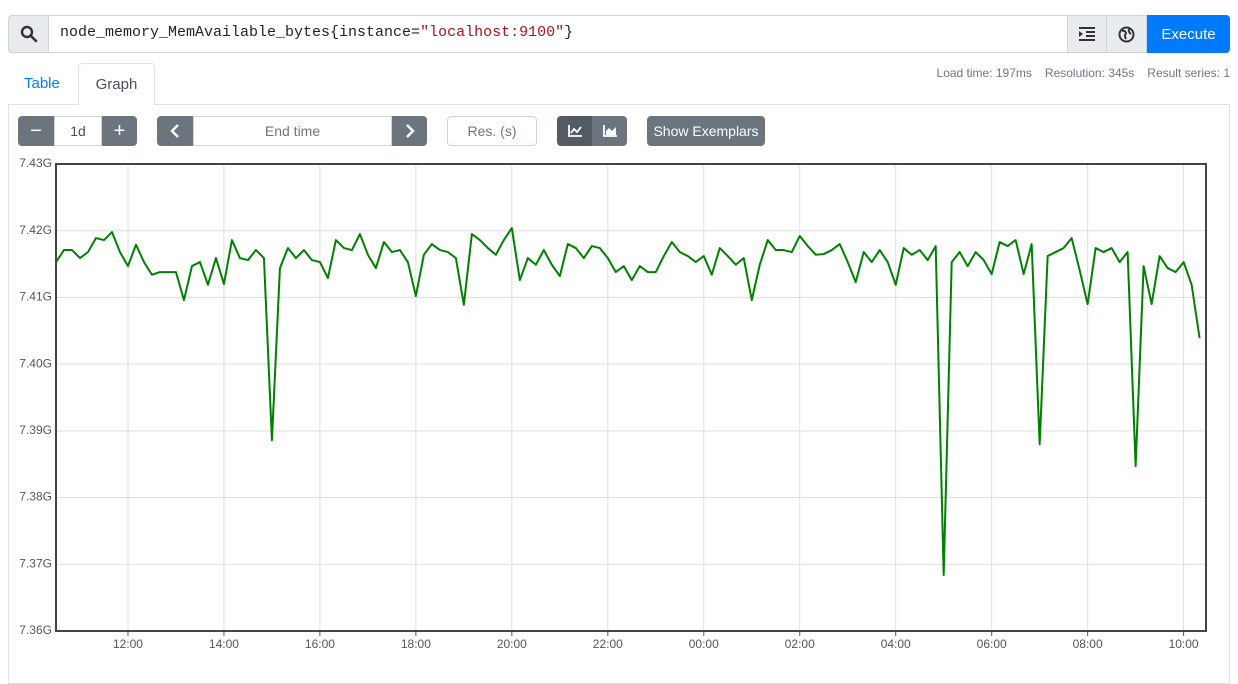 The height and width of the screenshot is (684, 1238). Describe the element at coordinates (706, 131) in the screenshot. I see `exemplars-button: Show Exemplars` at that location.